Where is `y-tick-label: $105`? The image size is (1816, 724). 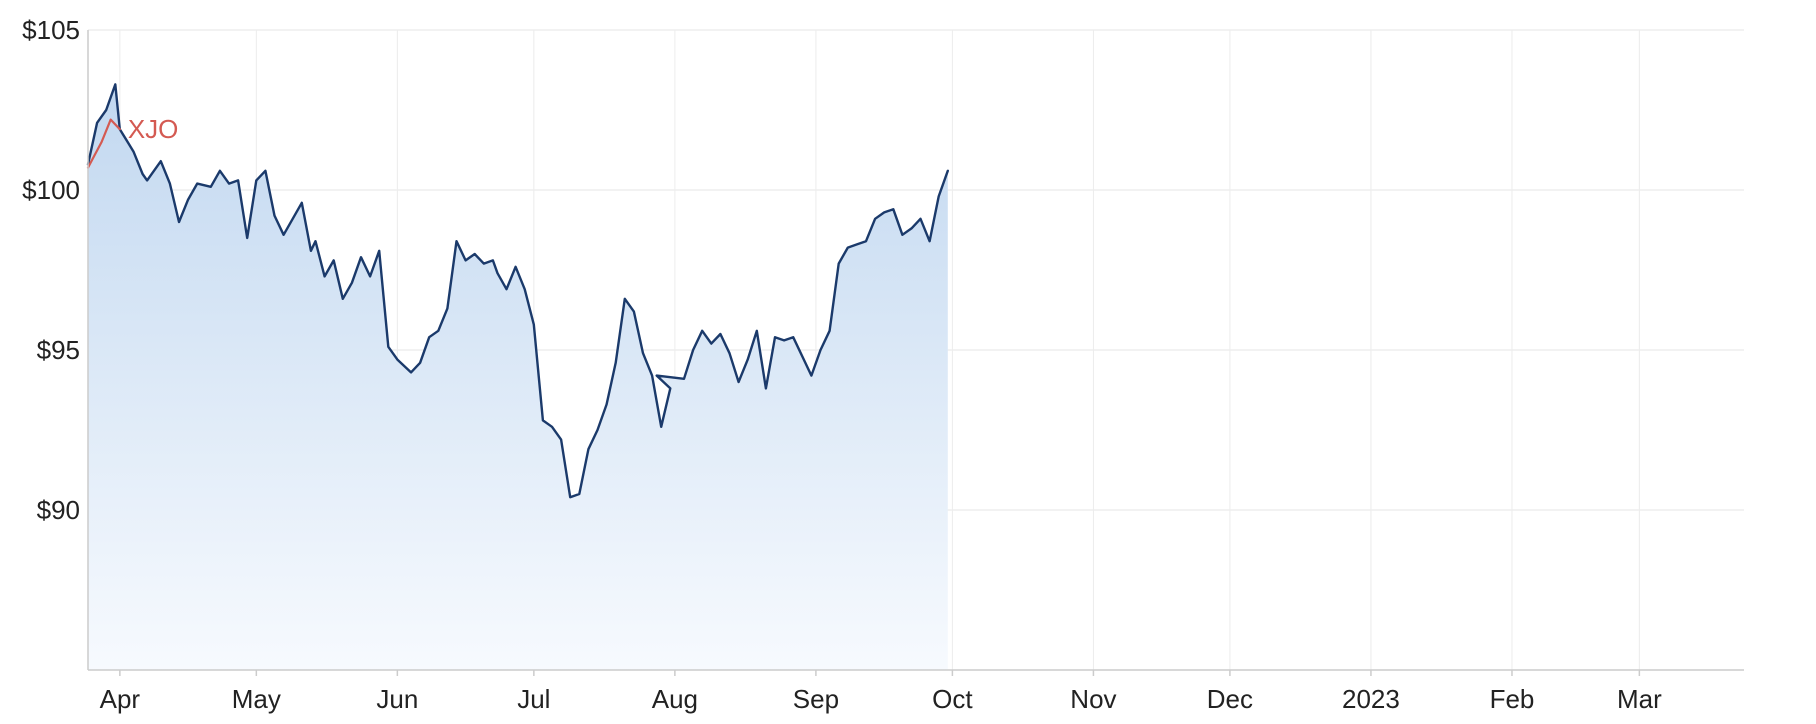
y-tick-label: $105 is located at coordinates (51, 30).